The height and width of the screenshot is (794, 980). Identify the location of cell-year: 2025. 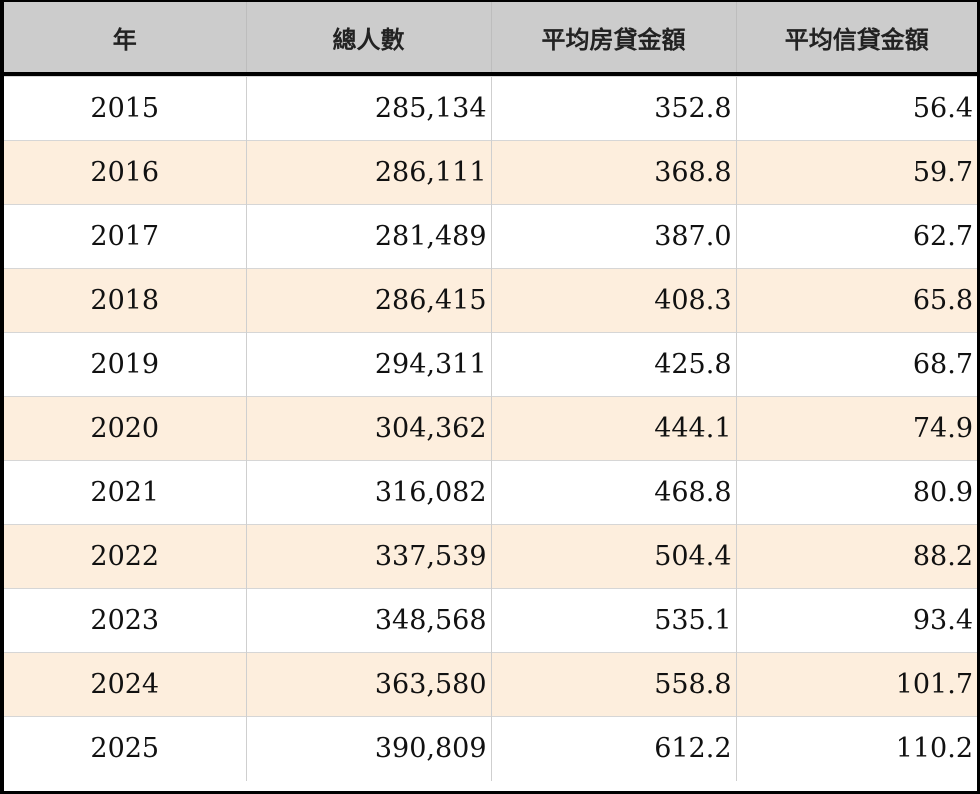
(125, 748).